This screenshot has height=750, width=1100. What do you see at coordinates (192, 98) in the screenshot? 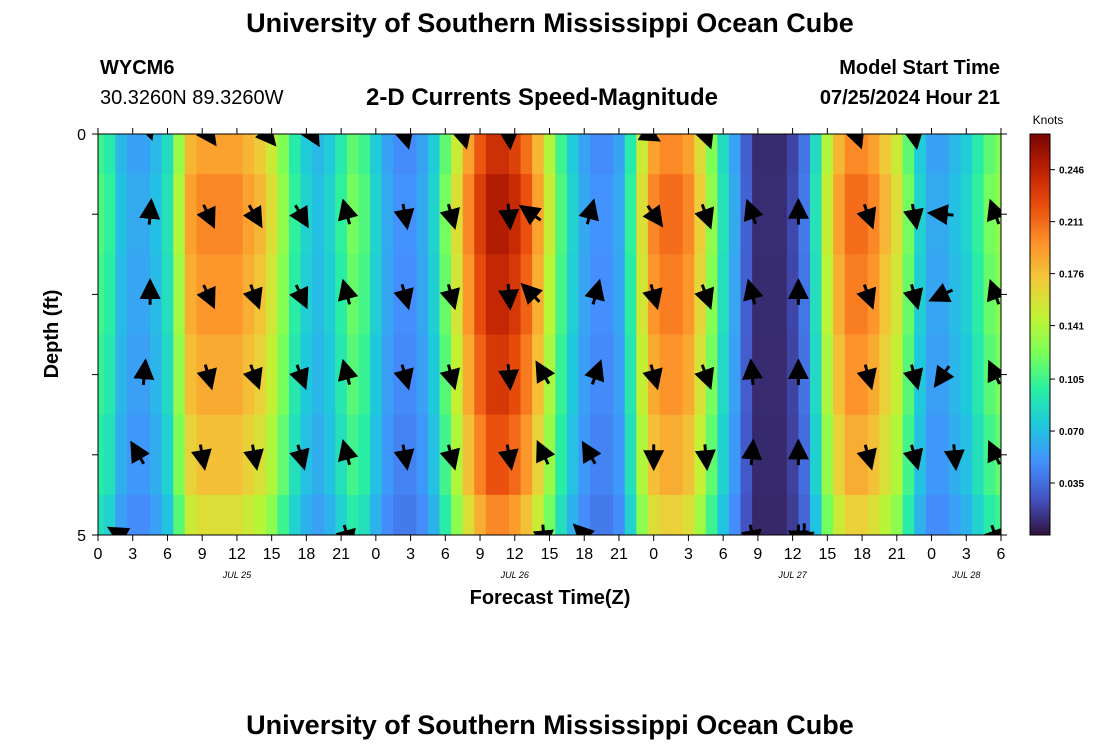
I see `station-location: 30.3260N 89.3260W` at bounding box center [192, 98].